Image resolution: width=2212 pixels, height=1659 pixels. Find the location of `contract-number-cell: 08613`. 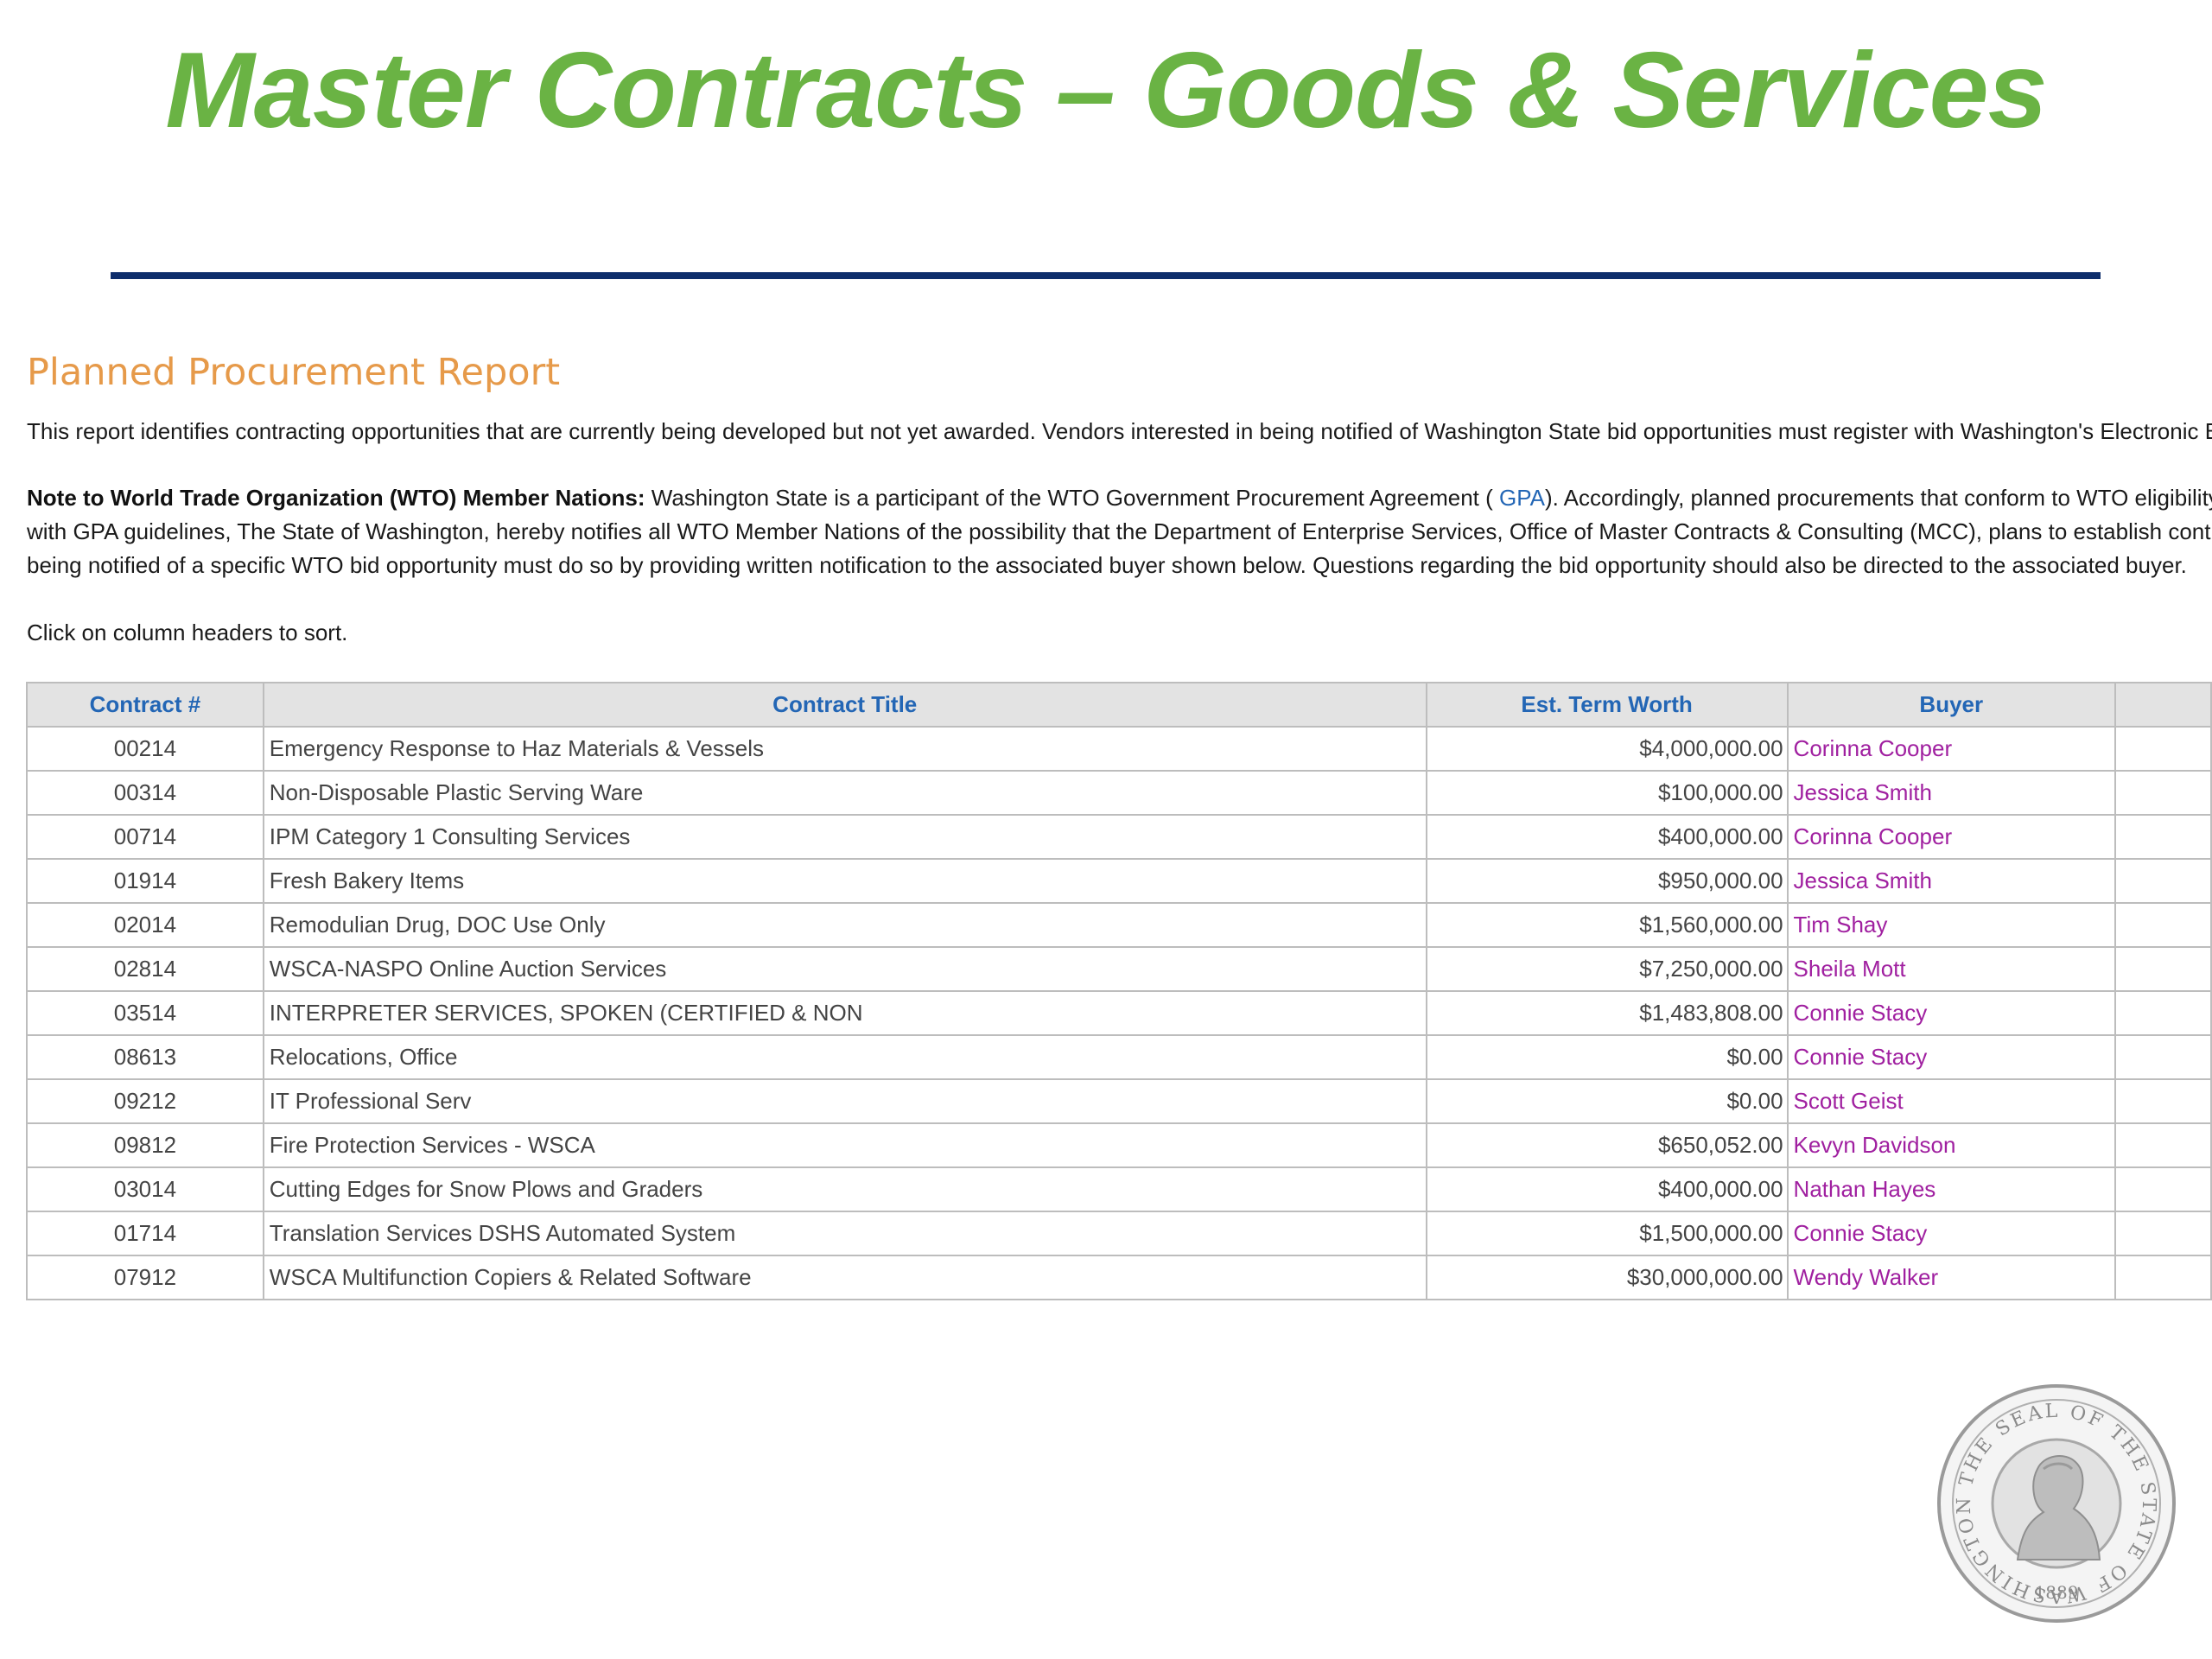

contract-number-cell: 08613 is located at coordinates (145, 1057).